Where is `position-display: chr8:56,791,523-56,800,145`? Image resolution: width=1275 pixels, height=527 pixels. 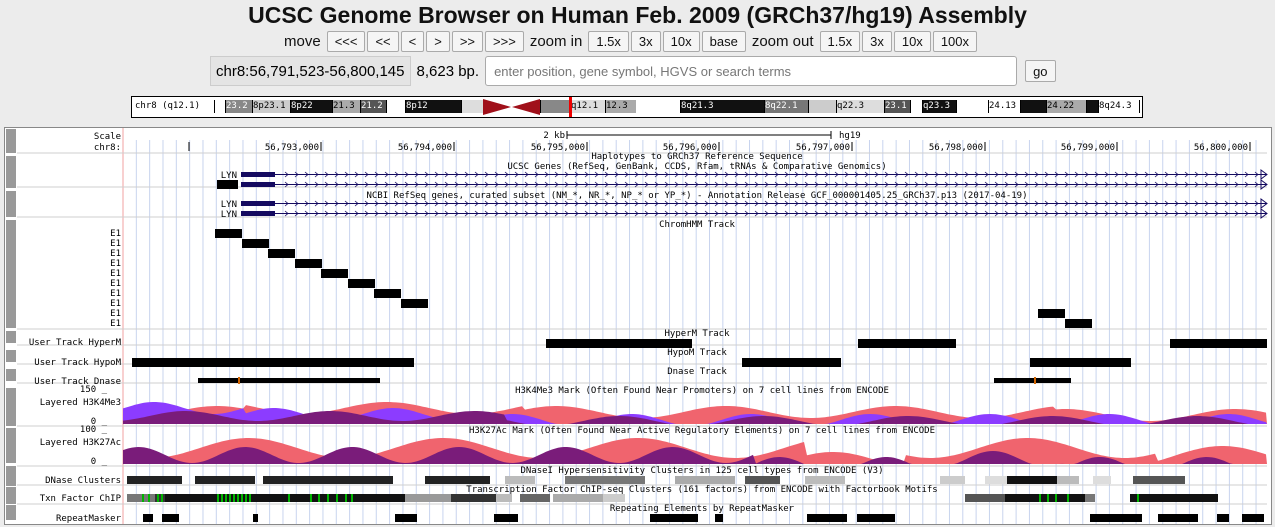 position-display: chr8:56,791,523-56,800,145 is located at coordinates (310, 71).